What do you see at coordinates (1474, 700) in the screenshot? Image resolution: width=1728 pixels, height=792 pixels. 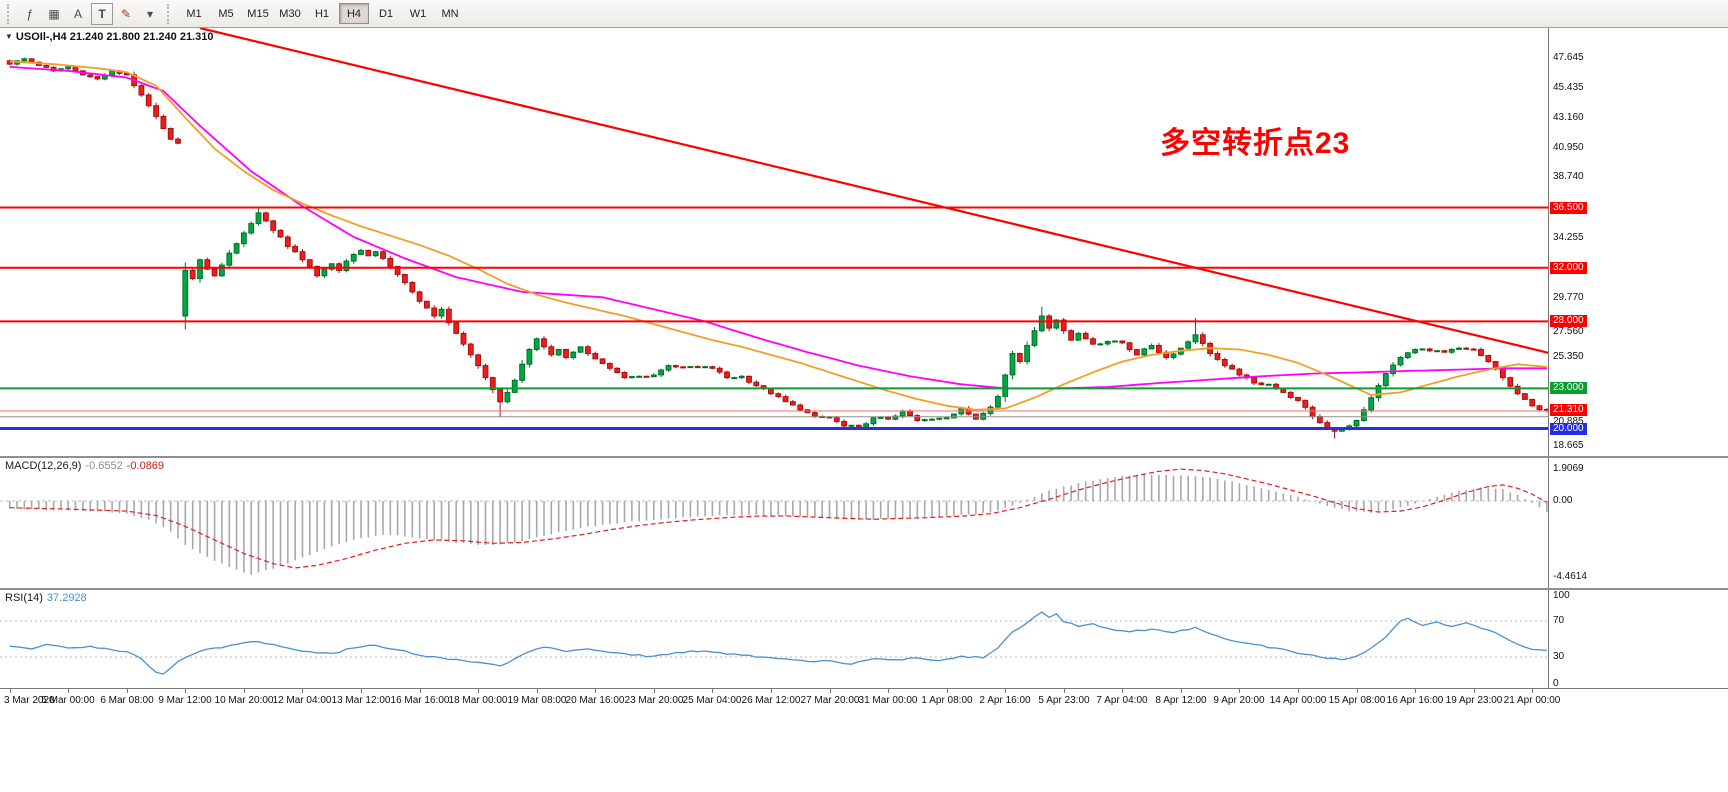 I see `time-label: 19 Apr 23:00` at bounding box center [1474, 700].